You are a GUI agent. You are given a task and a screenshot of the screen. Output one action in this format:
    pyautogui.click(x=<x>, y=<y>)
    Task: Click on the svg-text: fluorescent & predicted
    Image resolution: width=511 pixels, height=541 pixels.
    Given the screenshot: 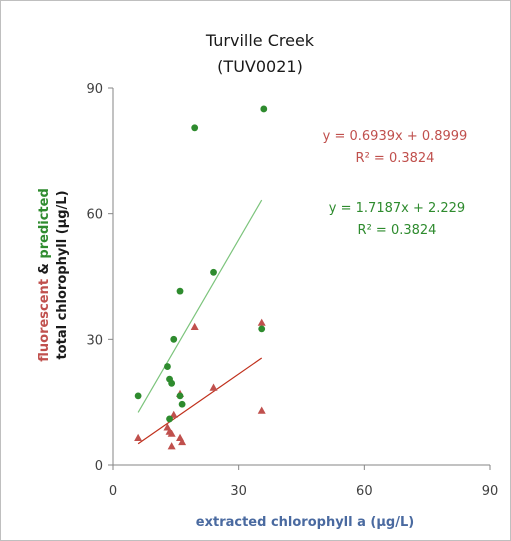 What is the action you would take?
    pyautogui.click(x=44, y=275)
    